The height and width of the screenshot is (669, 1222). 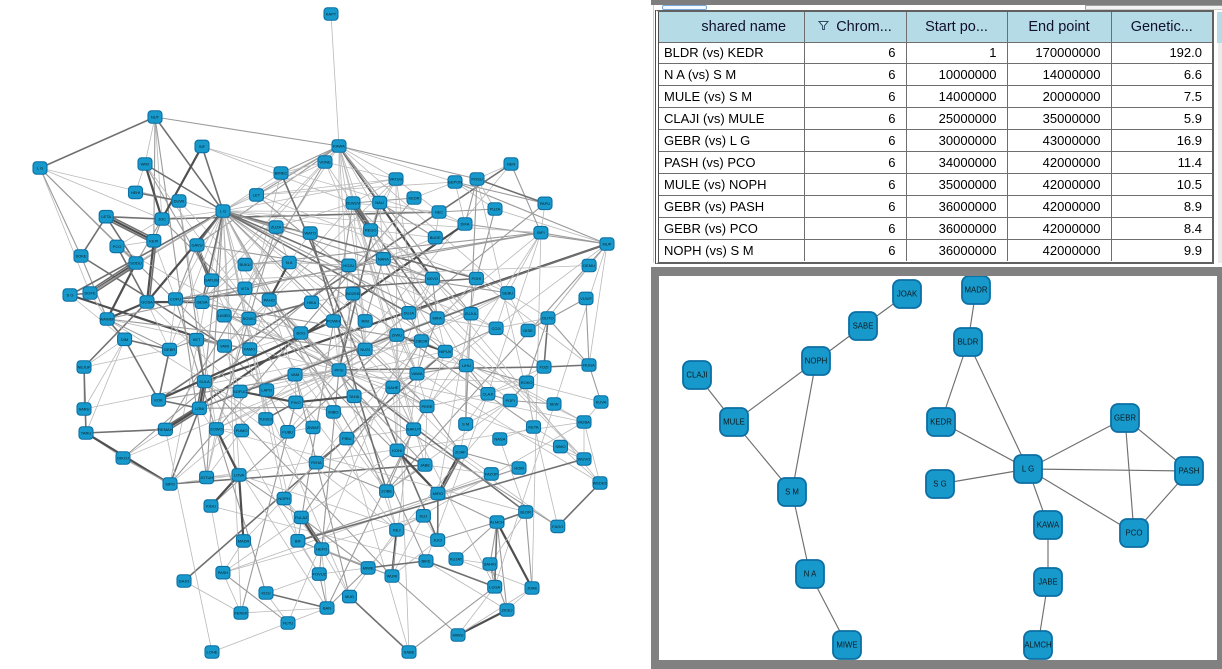 I want to click on network-node: VUVIF, so click(x=586, y=298).